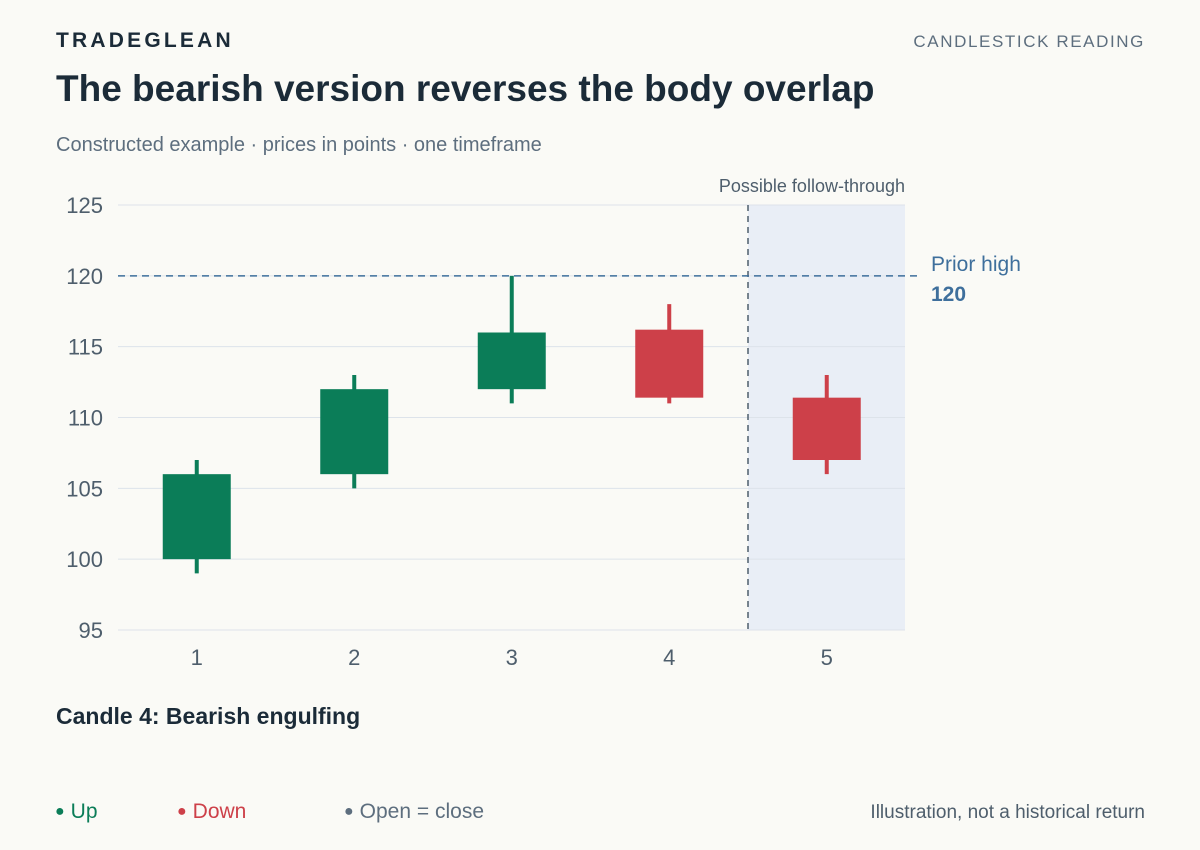 This screenshot has height=850, width=1200. Describe the element at coordinates (208, 716) in the screenshot. I see `chart-caption: Candle 4: Bearish engulfing` at that location.